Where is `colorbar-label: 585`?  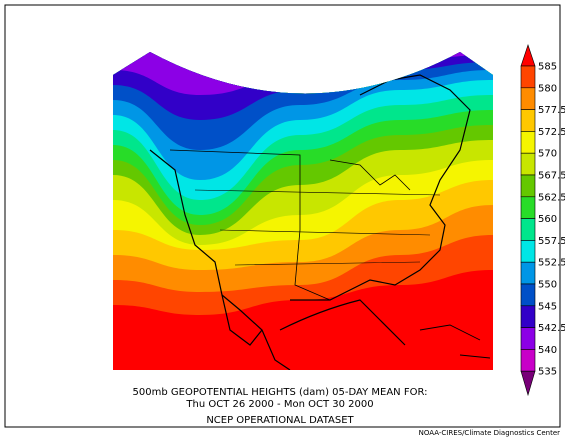
colorbar-label: 585 is located at coordinates (547, 67).